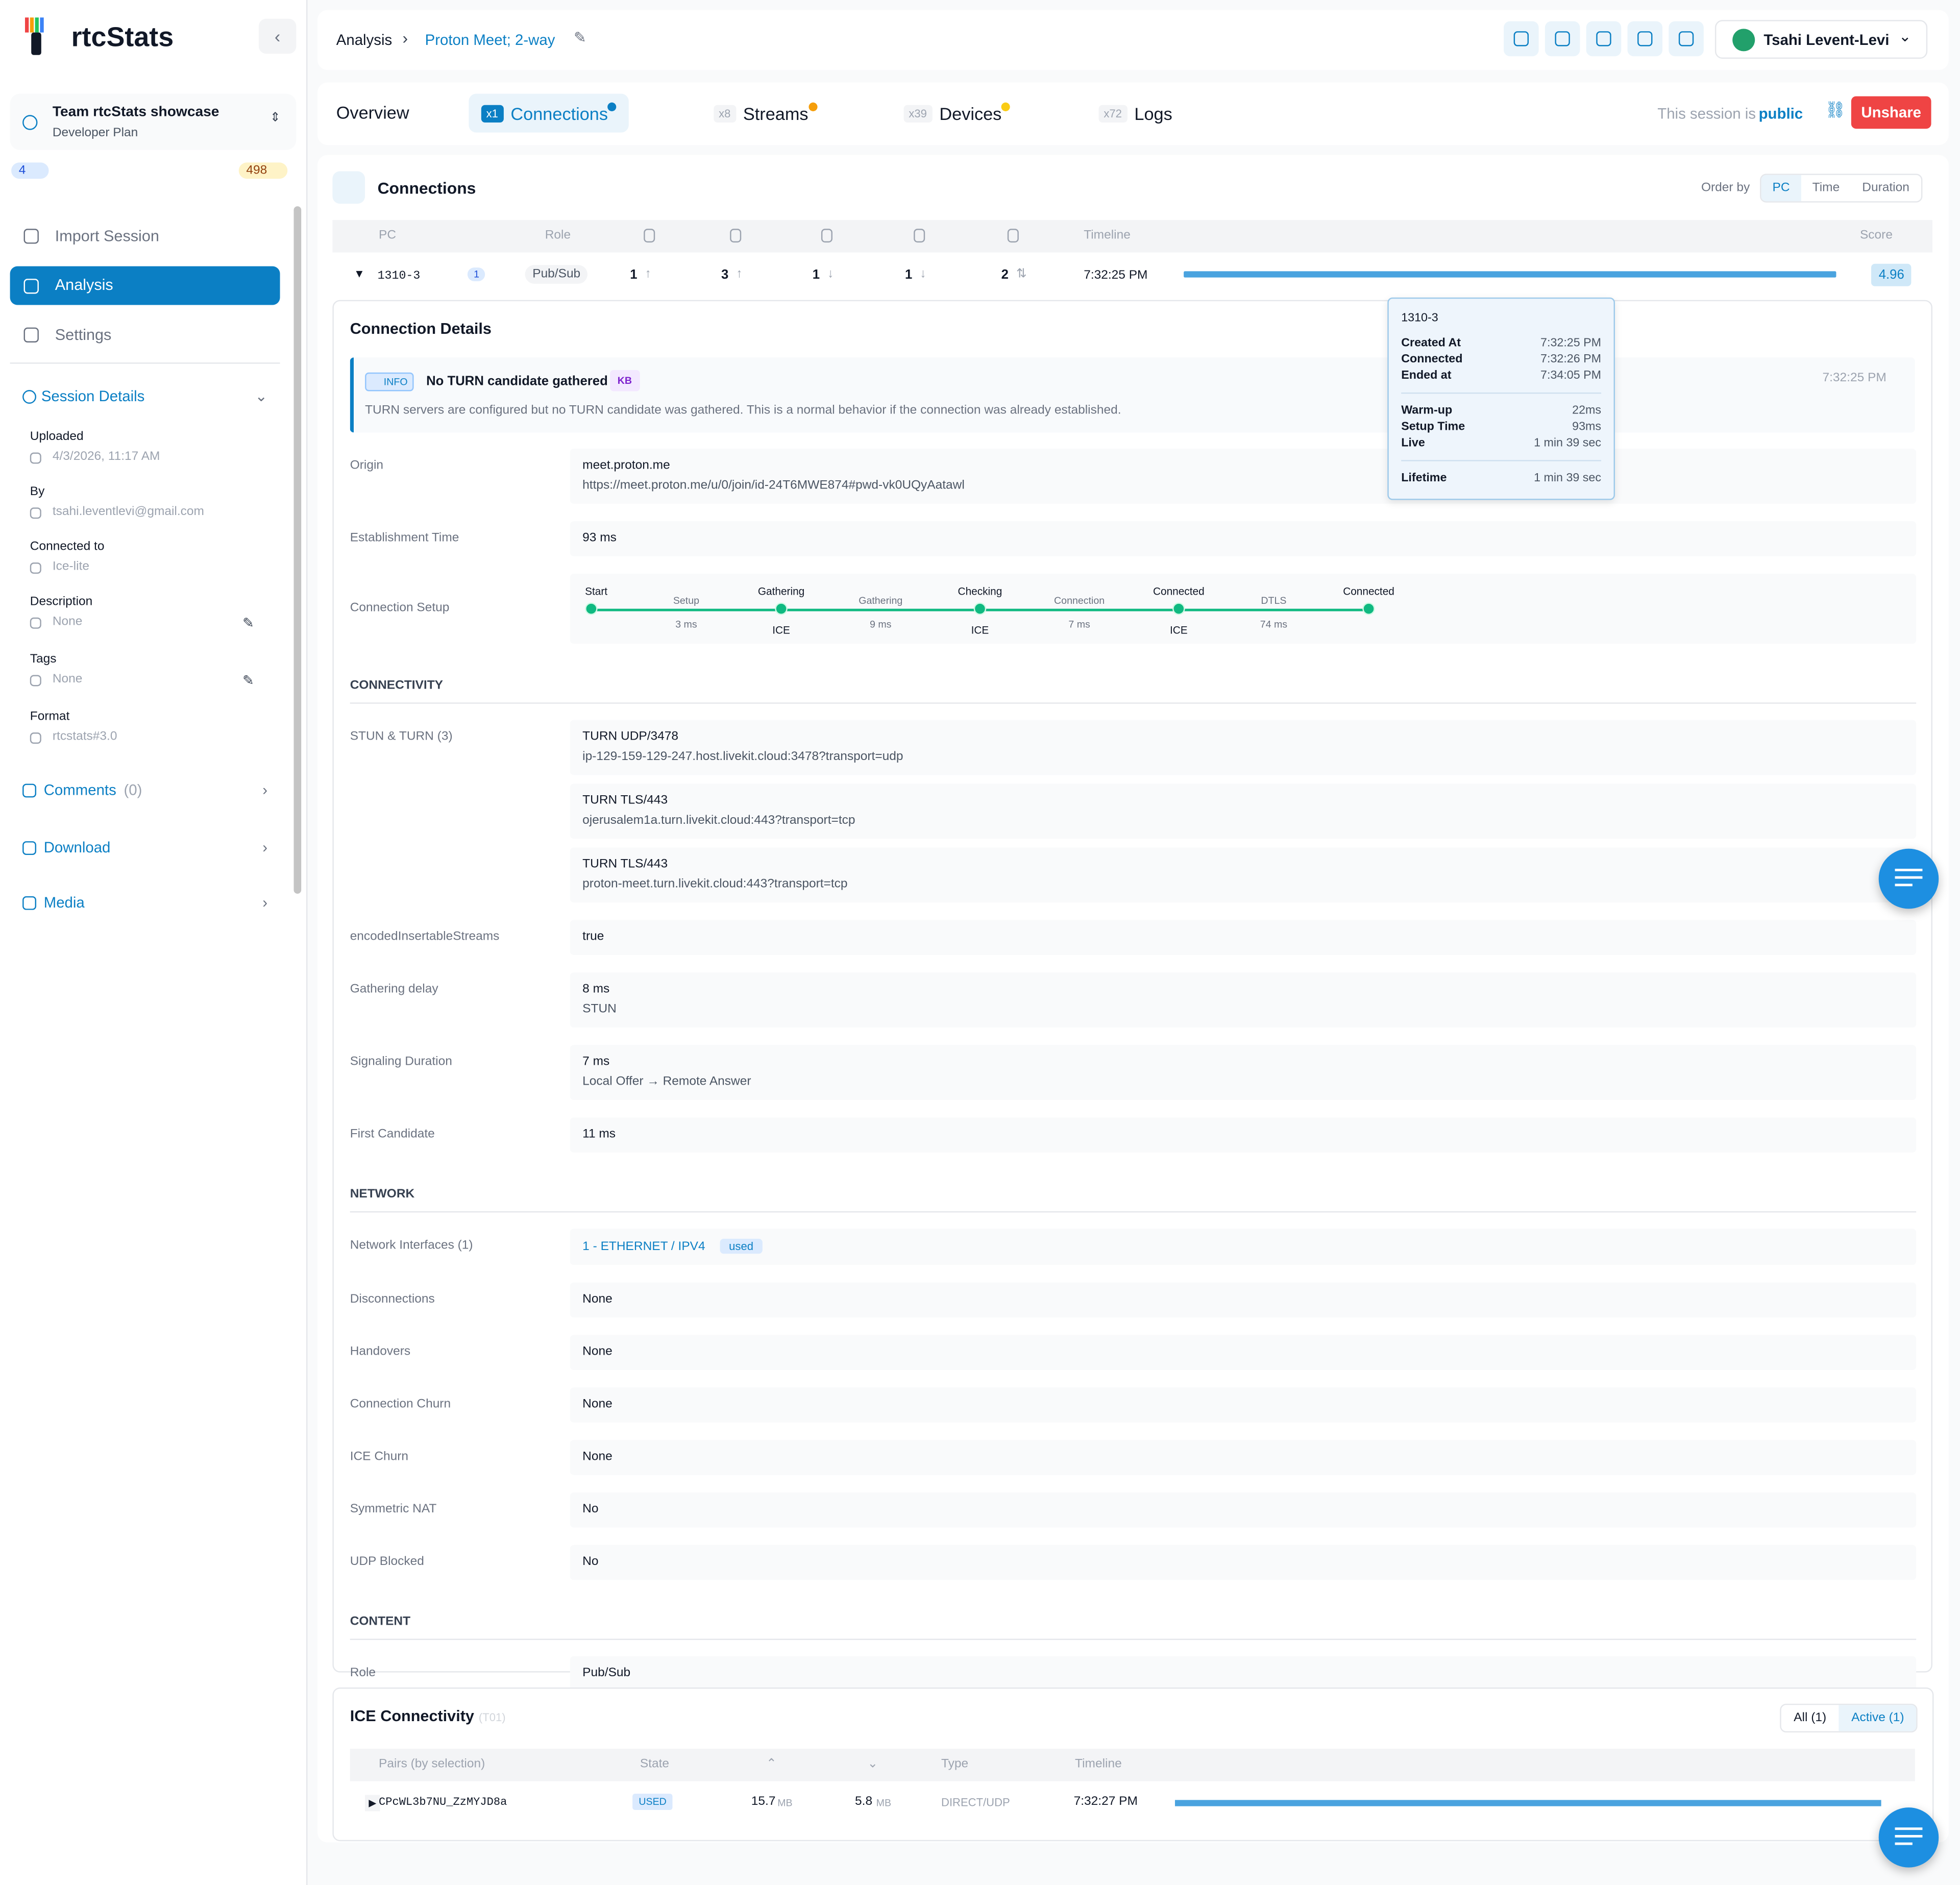 This screenshot has height=1885, width=1960. I want to click on collapse-button: ‹, so click(277, 36).